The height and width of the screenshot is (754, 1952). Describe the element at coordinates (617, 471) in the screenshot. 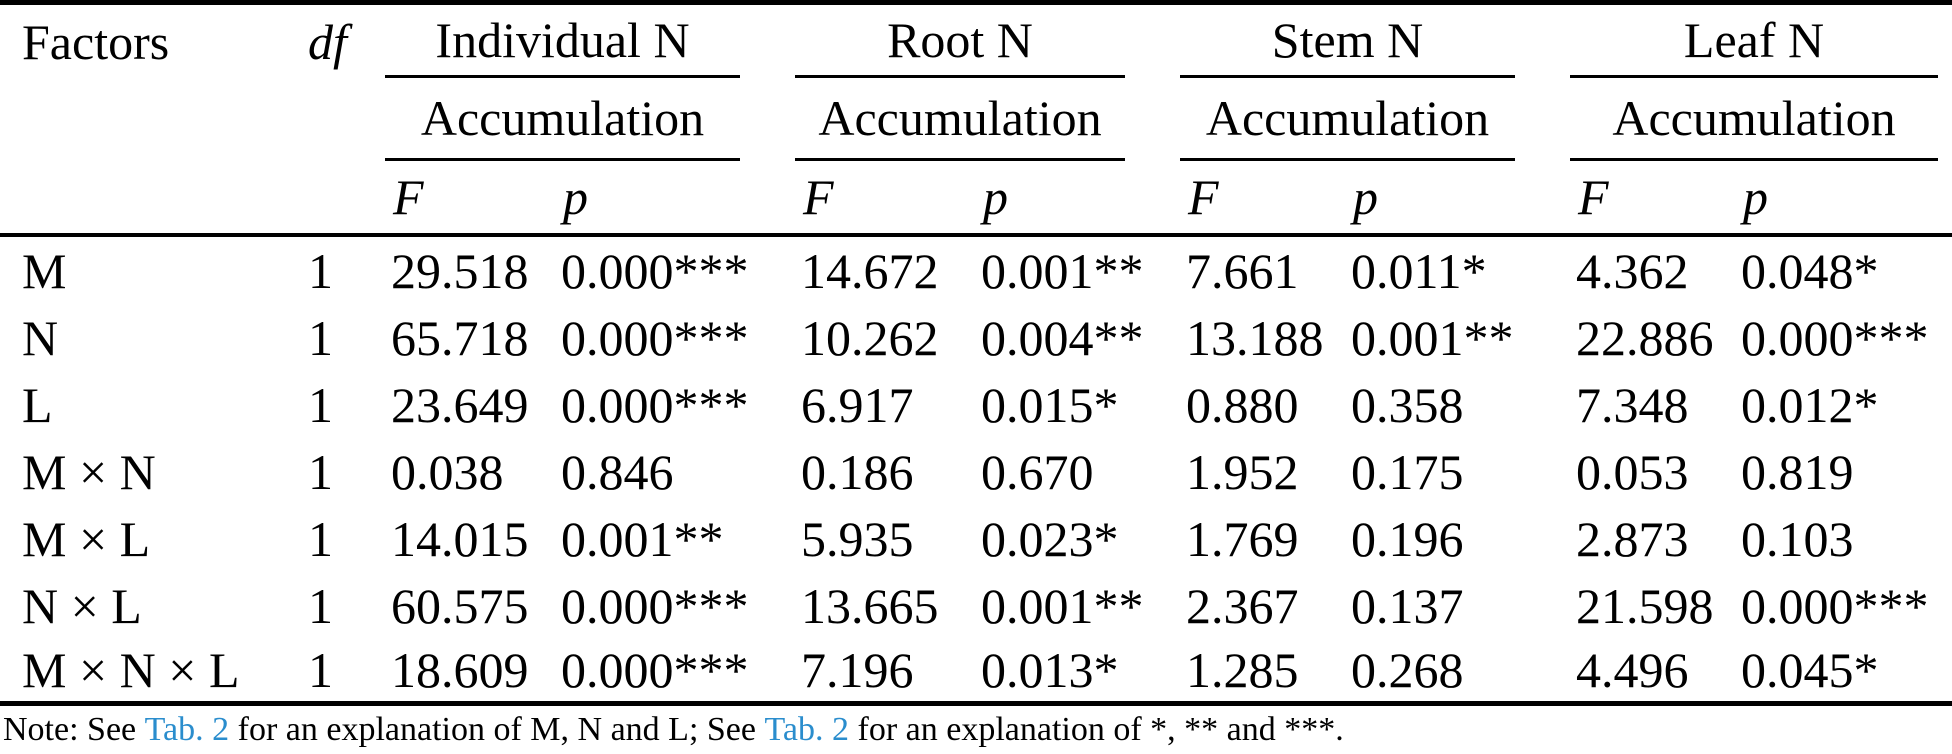

I see `p-value: 0.846` at that location.